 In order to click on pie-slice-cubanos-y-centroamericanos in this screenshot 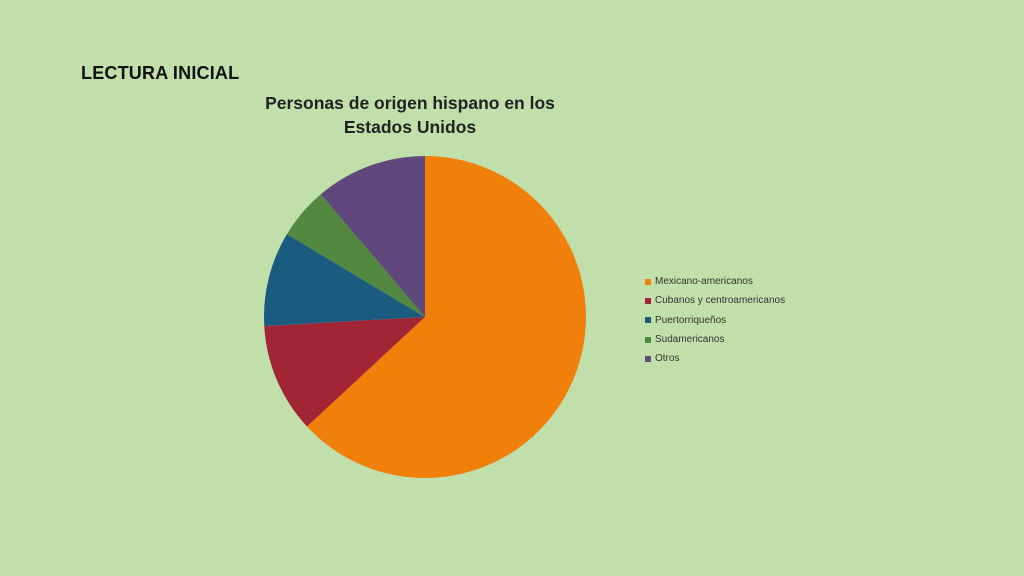, I will do `click(344, 372)`.